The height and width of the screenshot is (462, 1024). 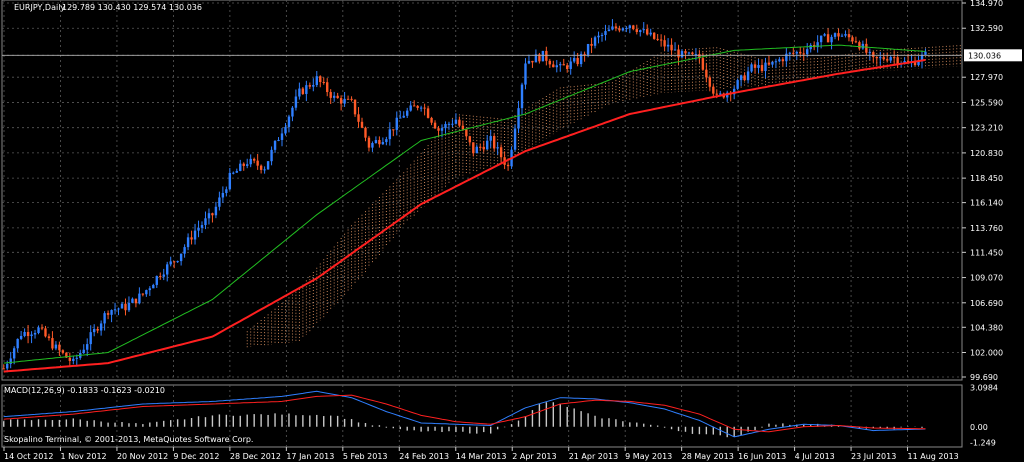 I want to click on macd-label: MACD(12,26,9) -0.1833 -0.1623 -0.0210, so click(x=84, y=390).